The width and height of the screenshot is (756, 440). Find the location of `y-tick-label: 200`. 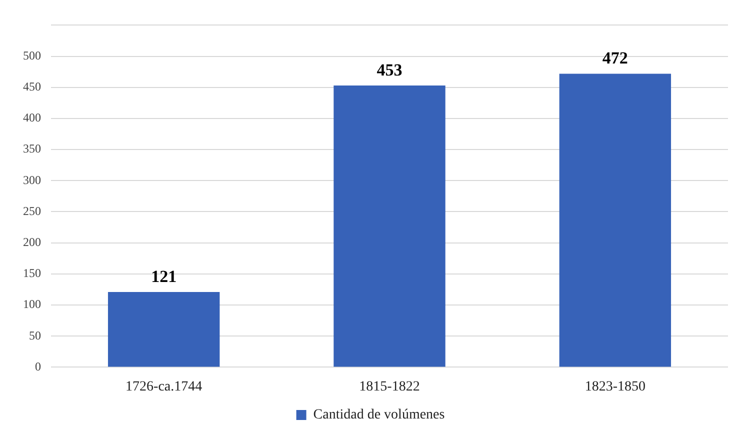

y-tick-label: 200 is located at coordinates (32, 241).